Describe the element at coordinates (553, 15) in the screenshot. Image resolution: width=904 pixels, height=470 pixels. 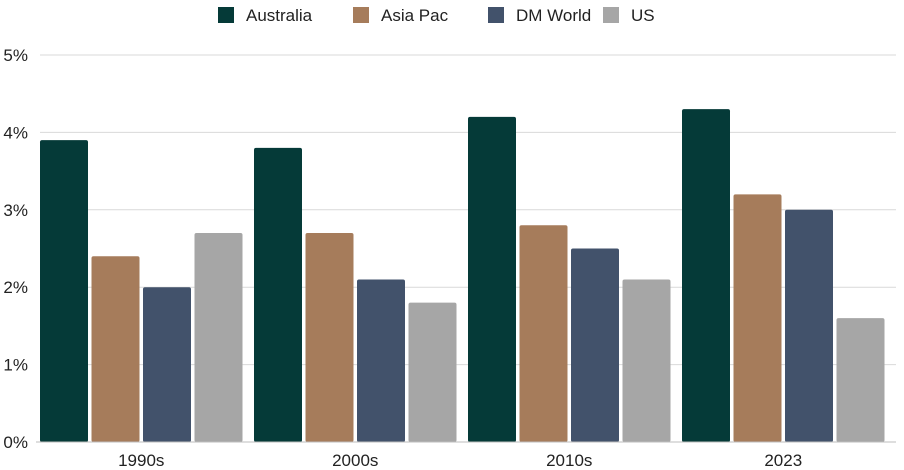
I see `legend-label: DM World` at that location.